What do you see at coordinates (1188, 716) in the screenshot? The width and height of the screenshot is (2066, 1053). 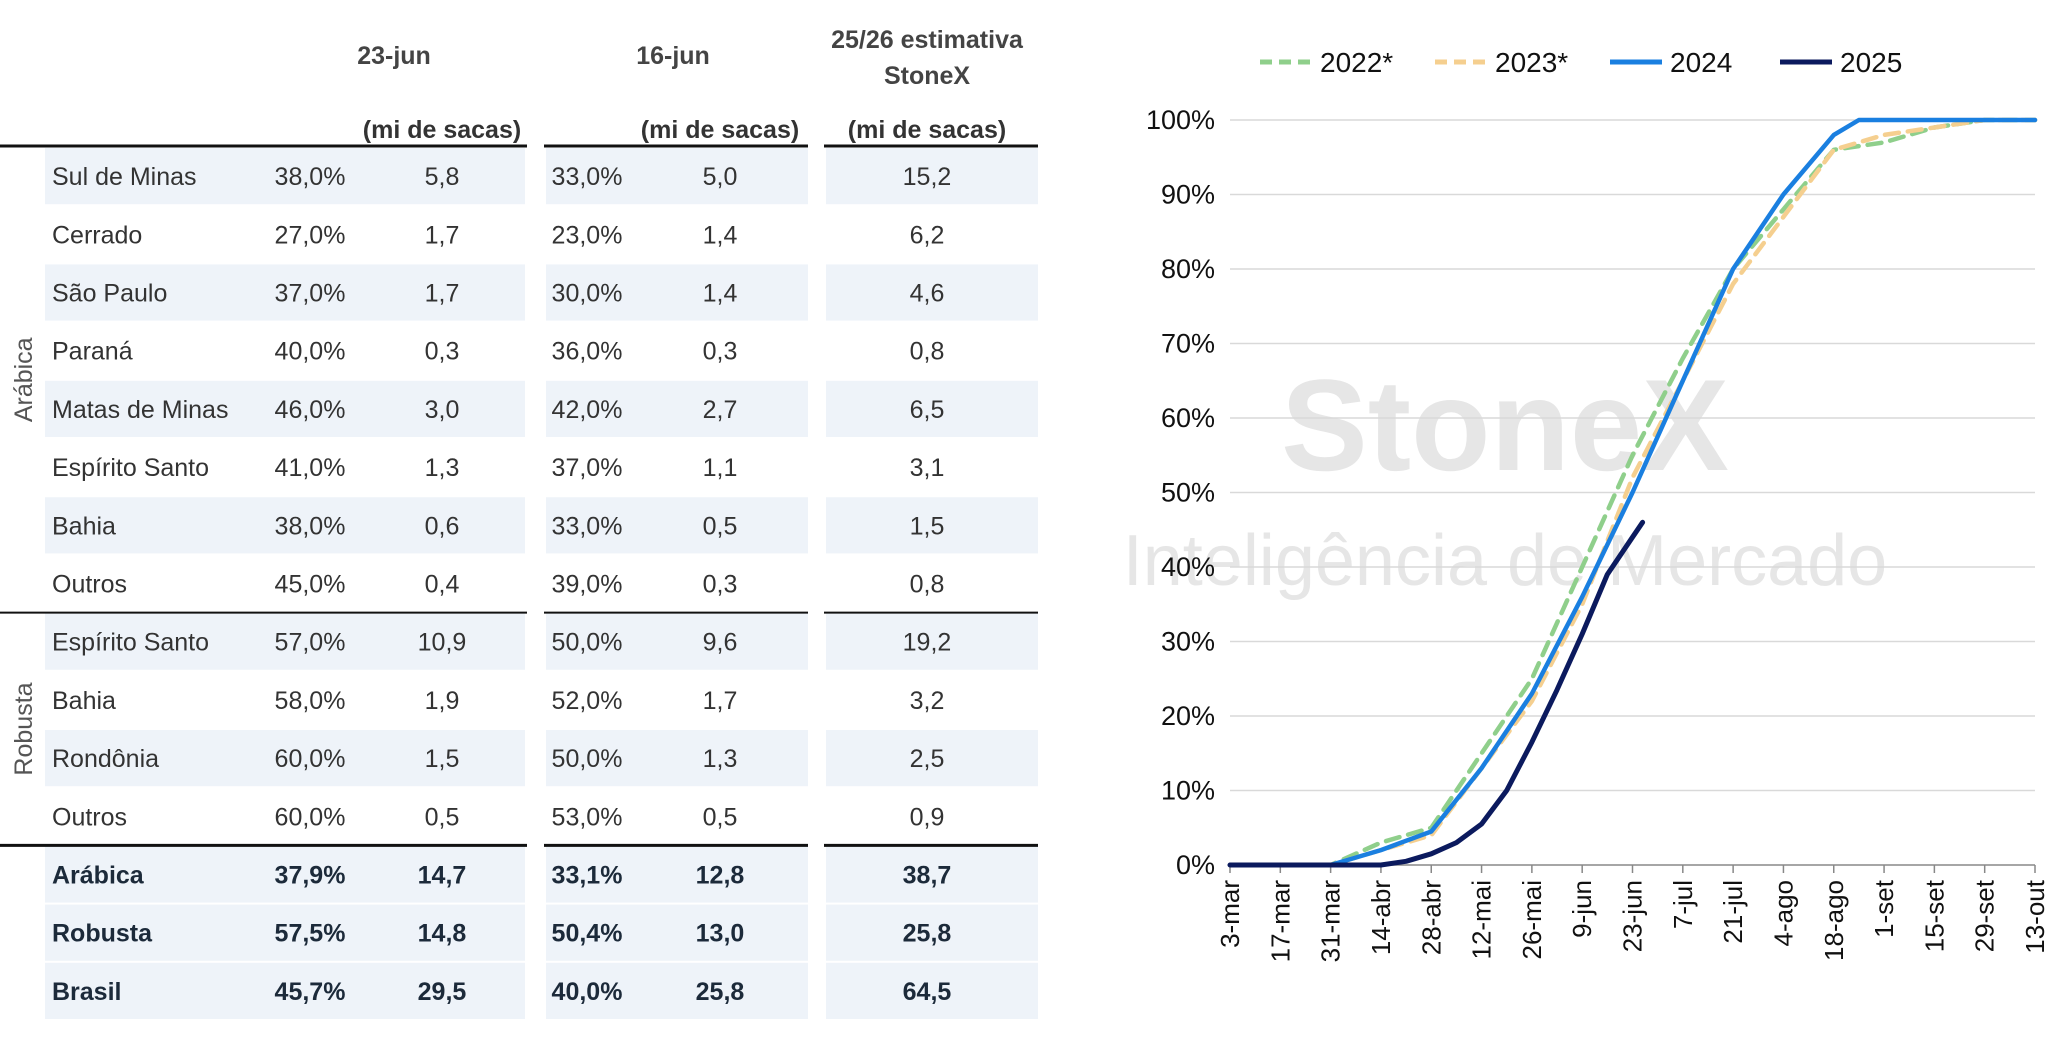 I see `y-tick-label: 20%` at bounding box center [1188, 716].